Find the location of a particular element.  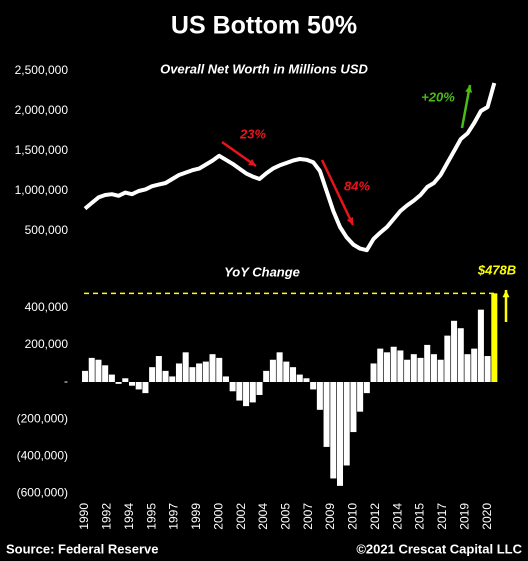

x-tick-label: 2009 is located at coordinates (330, 516).